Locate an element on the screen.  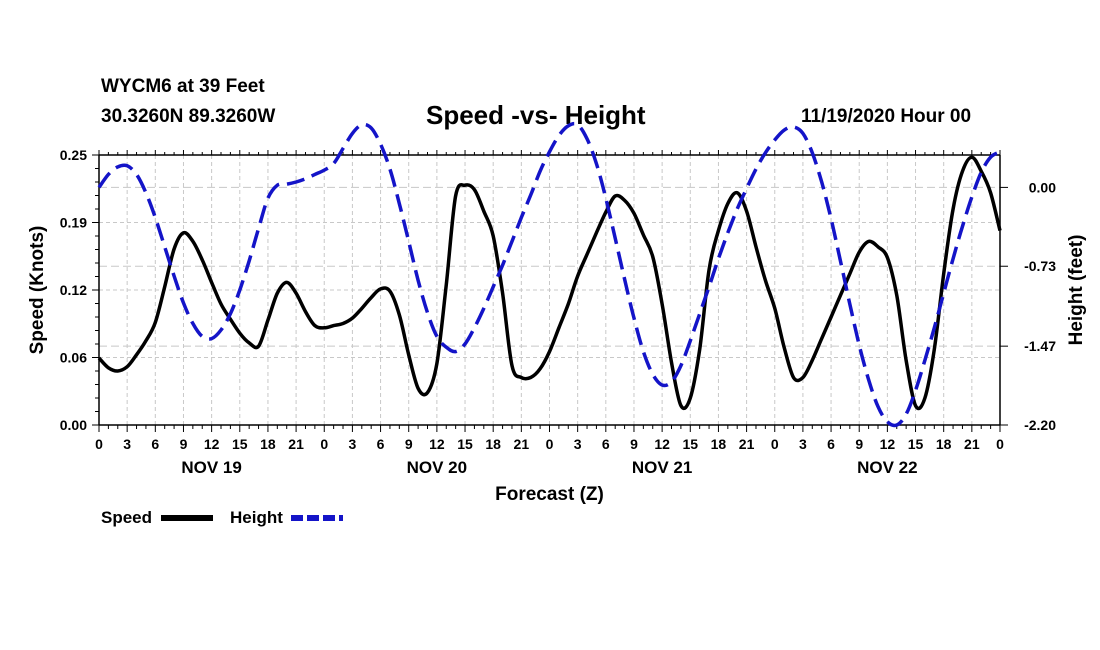
x-day-label: NOV 19 is located at coordinates (211, 467).